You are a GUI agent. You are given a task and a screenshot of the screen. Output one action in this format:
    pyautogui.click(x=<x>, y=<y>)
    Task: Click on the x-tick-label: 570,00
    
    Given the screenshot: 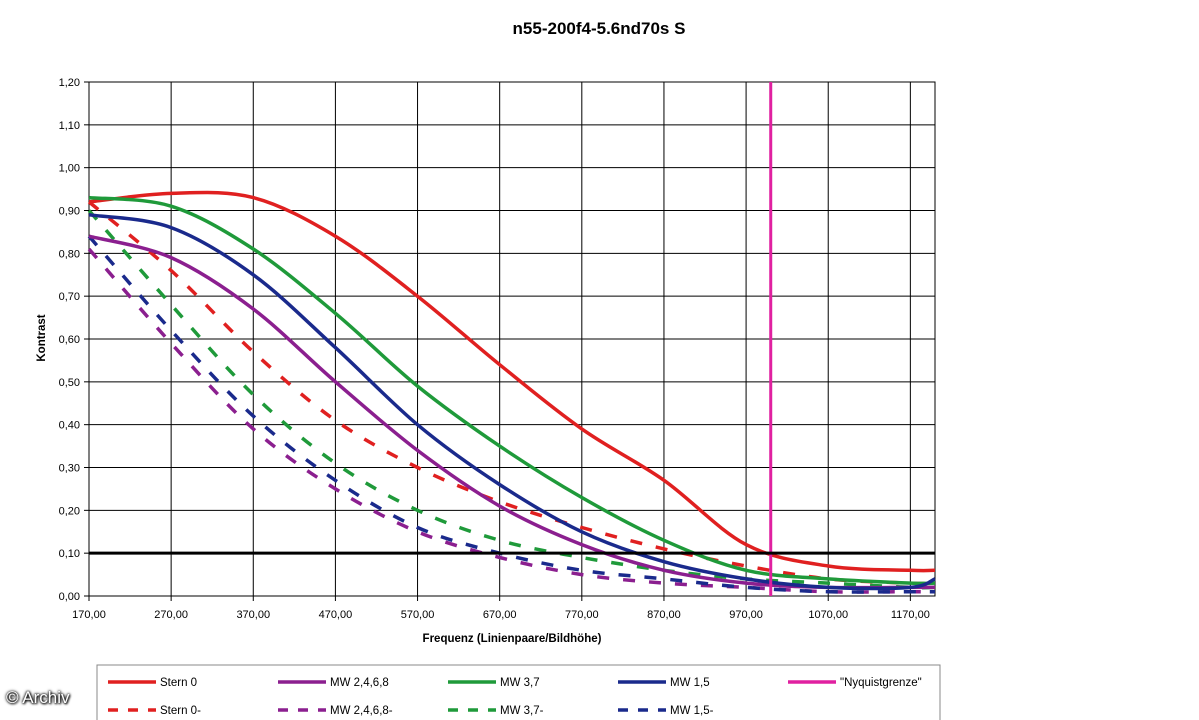 What is the action you would take?
    pyautogui.click(x=418, y=615)
    